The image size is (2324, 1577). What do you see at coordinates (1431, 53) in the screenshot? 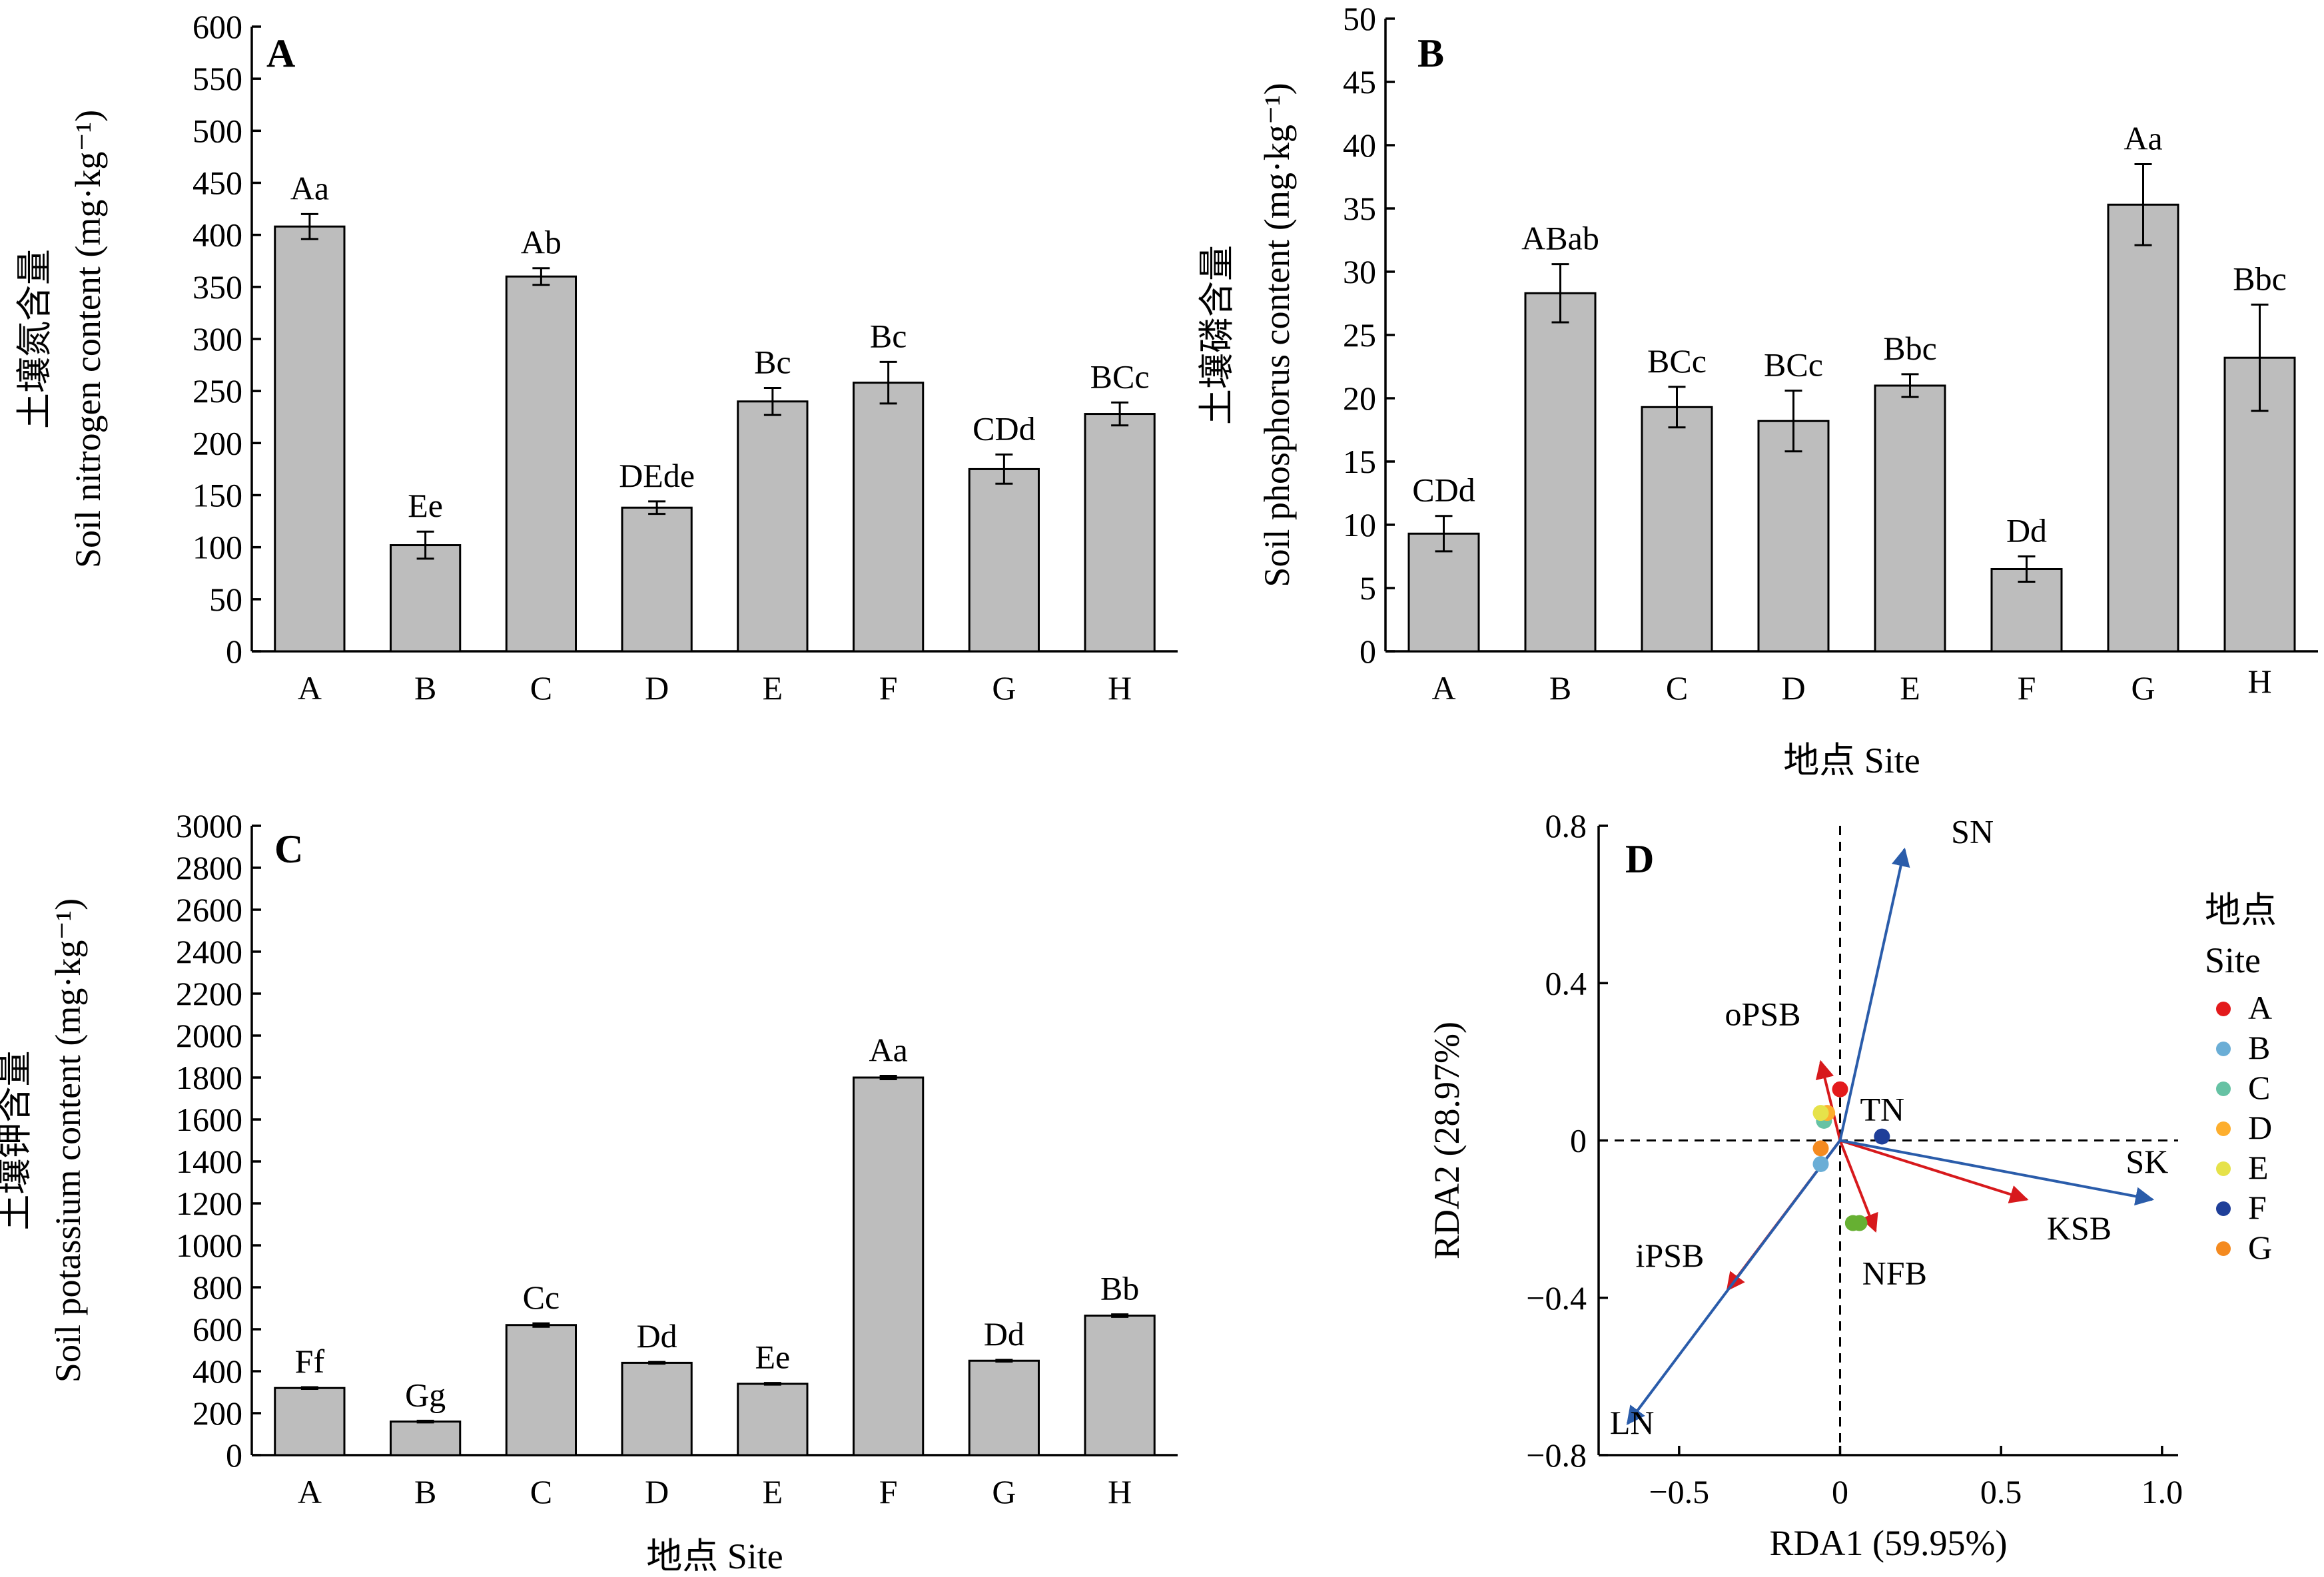
I see `panel-letter: B` at bounding box center [1431, 53].